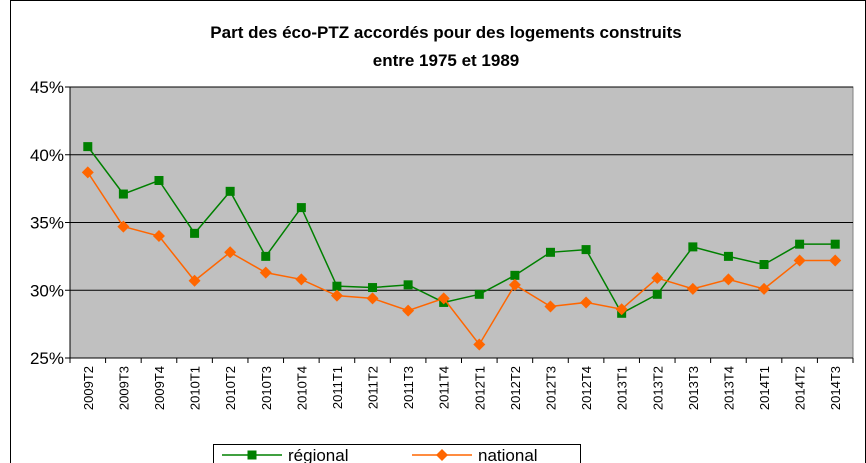 This screenshot has width=866, height=463. I want to click on x-tick-label: 2010T1, so click(195, 388).